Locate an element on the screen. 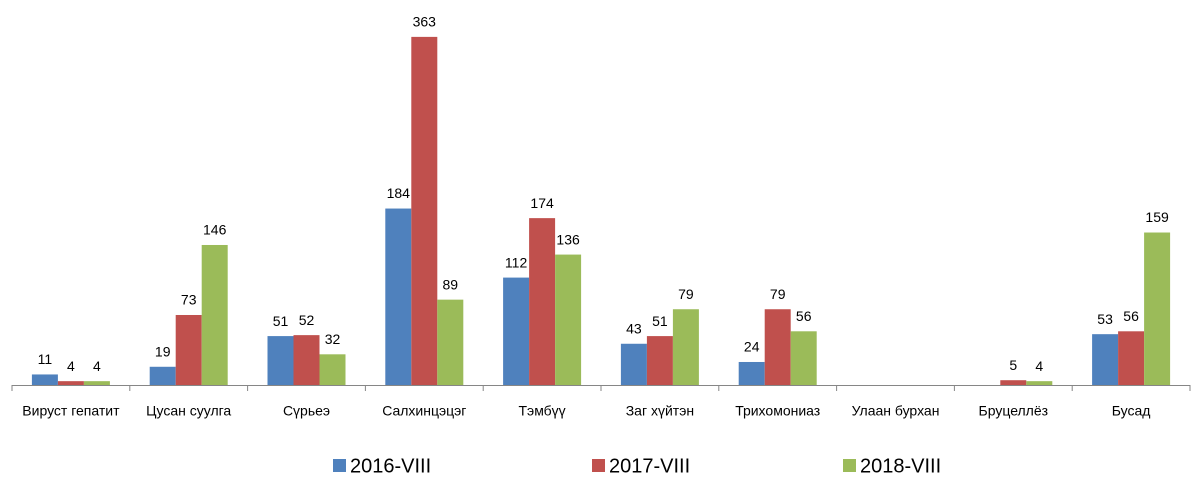 Image resolution: width=1194 pixels, height=479 pixels. value-label: 53 is located at coordinates (1105, 319).